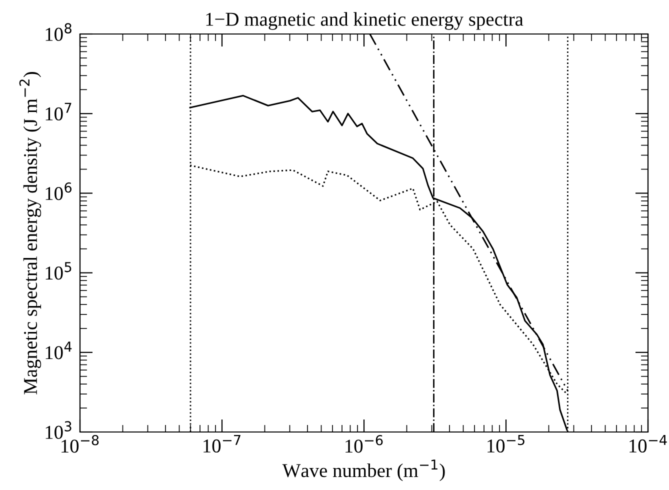  Describe the element at coordinates (363, 471) in the screenshot. I see `x-axis-title: Wave number (m$^{−1}$)` at that location.